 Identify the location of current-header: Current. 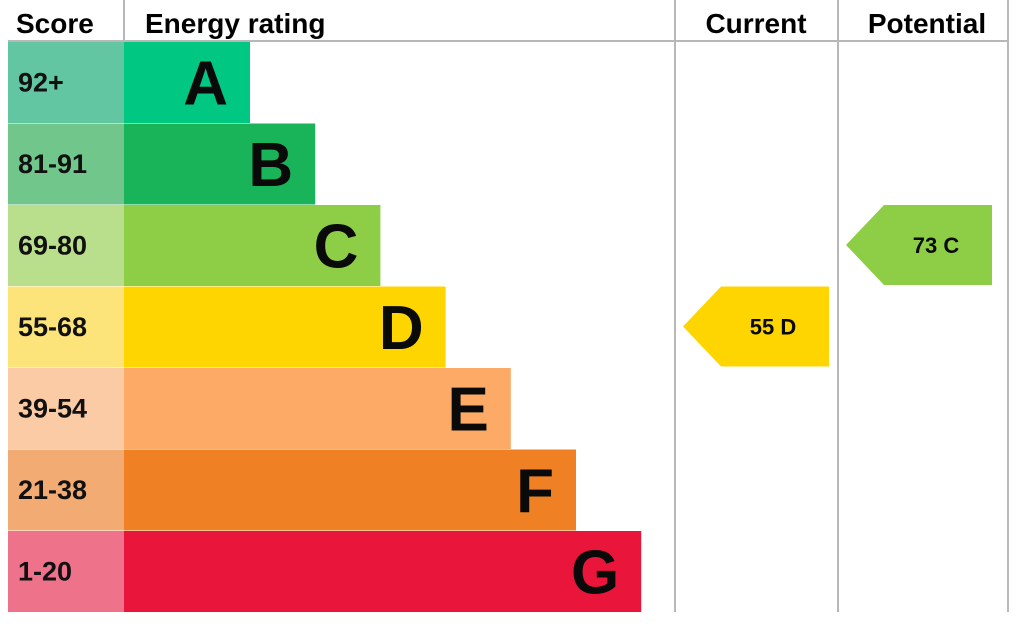
(755, 23).